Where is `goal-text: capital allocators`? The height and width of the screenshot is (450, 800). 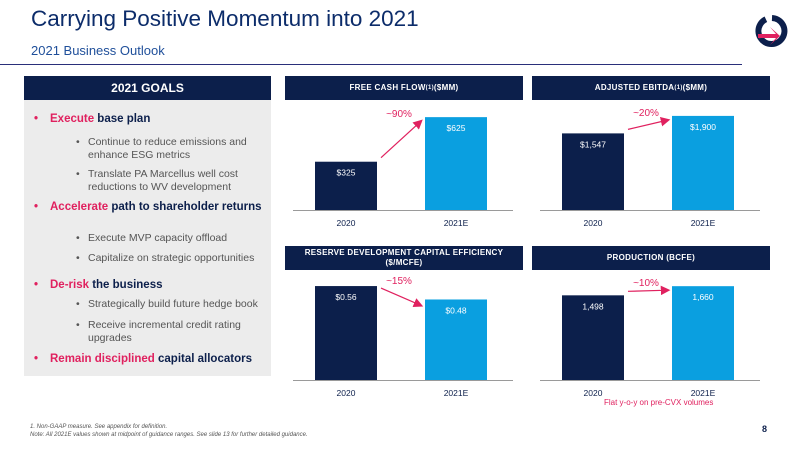 goal-text: capital allocators is located at coordinates (203, 359).